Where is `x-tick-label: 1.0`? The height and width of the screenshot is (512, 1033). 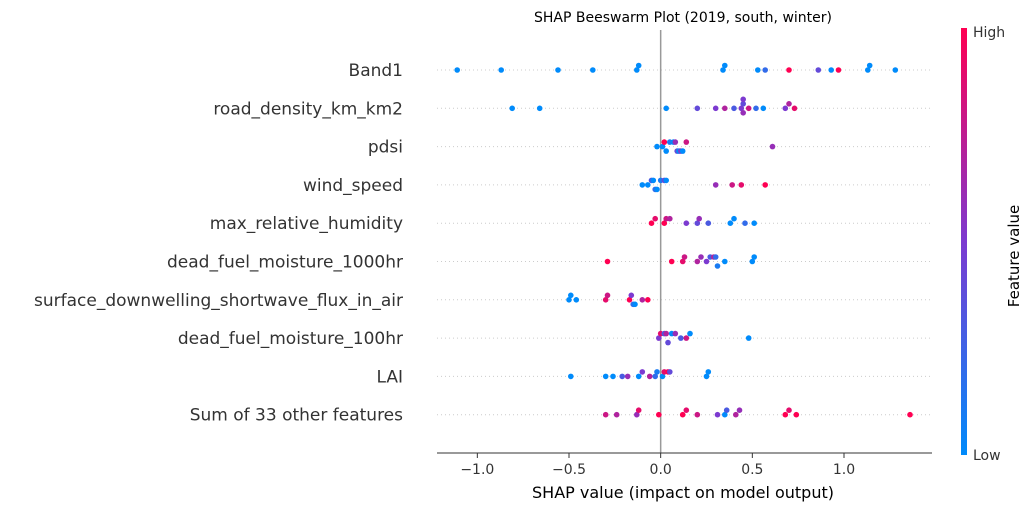
x-tick-label: 1.0 is located at coordinates (844, 470).